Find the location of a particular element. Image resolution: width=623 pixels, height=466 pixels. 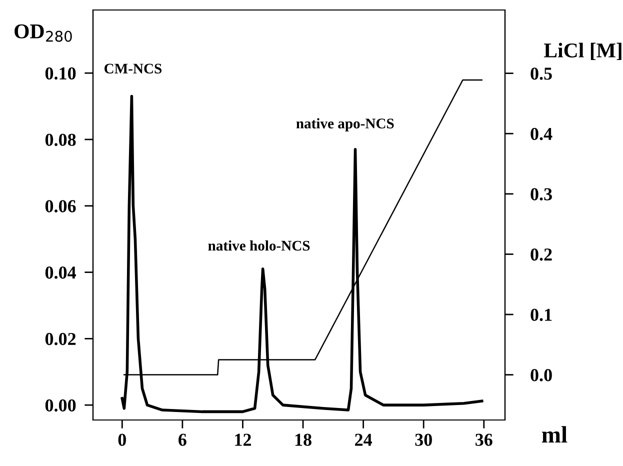

x-tick-label: 18 is located at coordinates (303, 440).